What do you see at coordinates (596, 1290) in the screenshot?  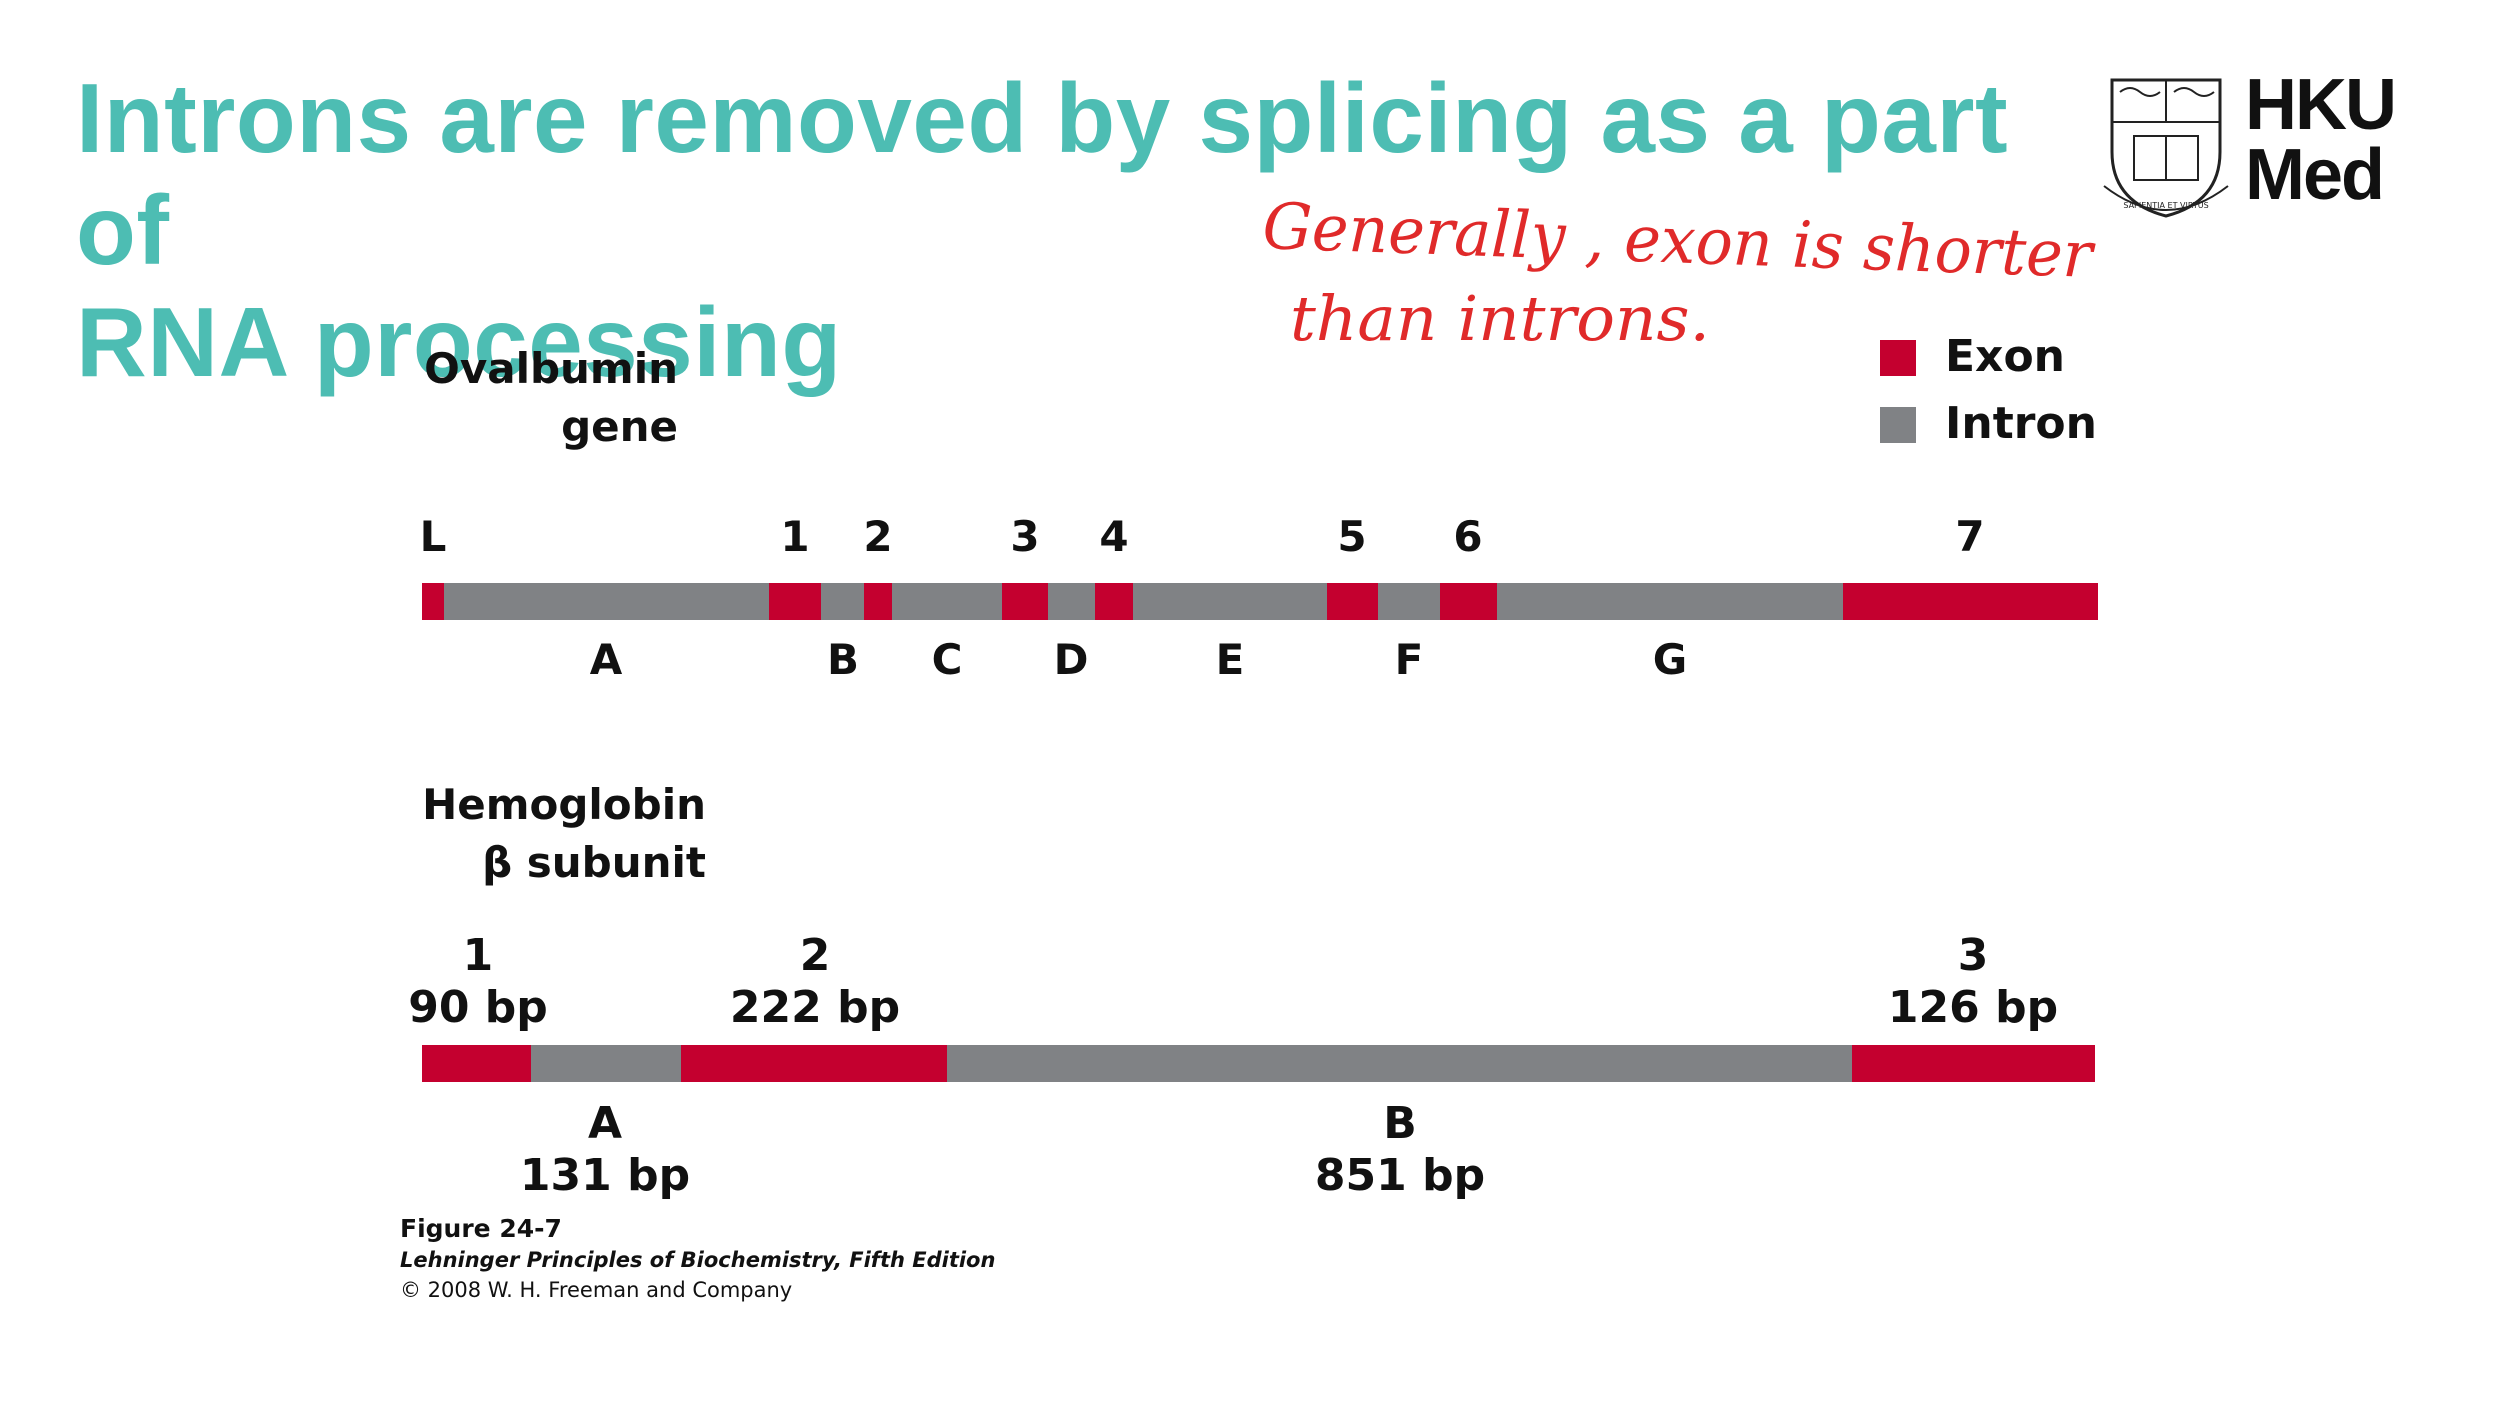 I see `copyright: © 2008 W. H. Freeman and Company` at bounding box center [596, 1290].